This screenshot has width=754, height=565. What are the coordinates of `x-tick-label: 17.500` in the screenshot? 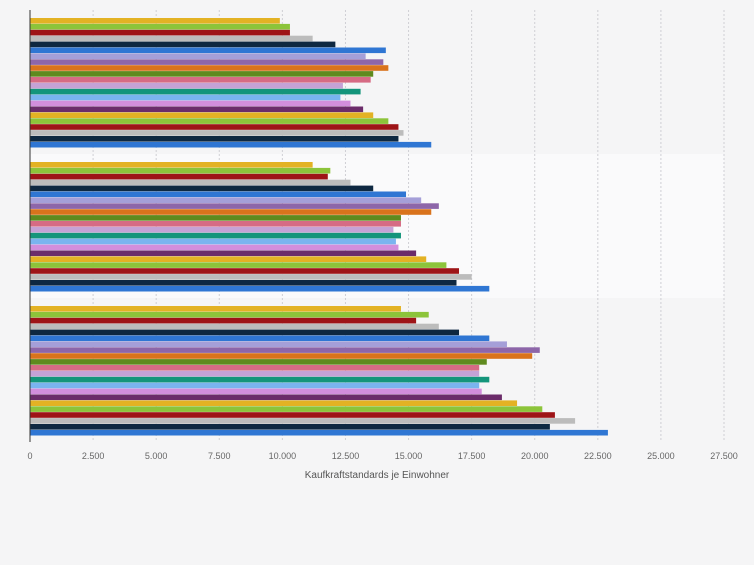 It's located at (472, 456).